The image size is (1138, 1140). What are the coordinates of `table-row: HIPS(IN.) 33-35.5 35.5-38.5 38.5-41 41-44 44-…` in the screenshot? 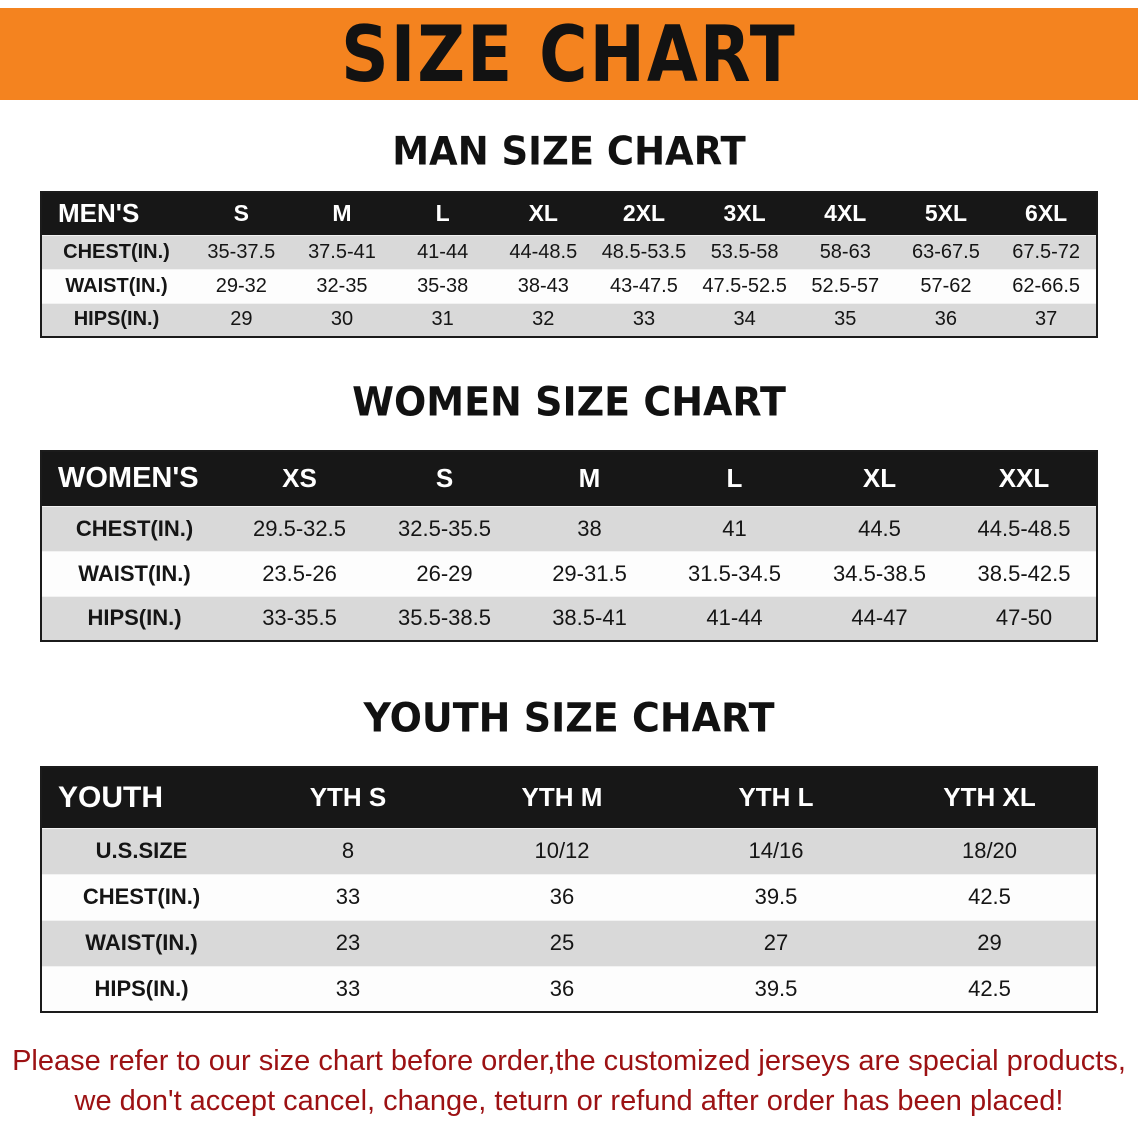 It's located at (569, 618).